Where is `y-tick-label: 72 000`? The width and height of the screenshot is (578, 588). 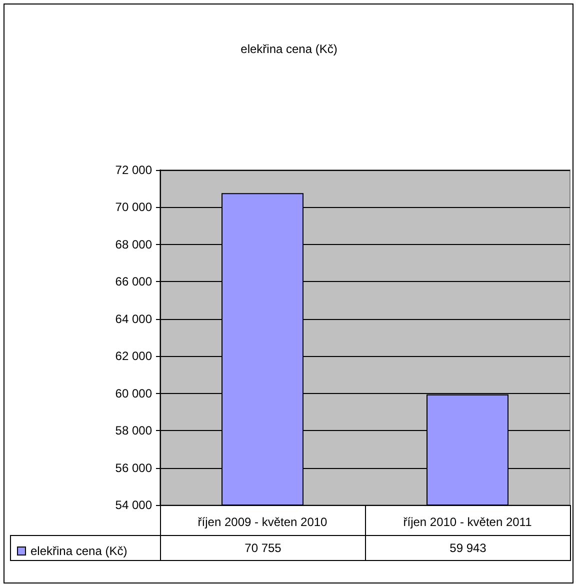
y-tick-label: 72 000 is located at coordinates (133, 170).